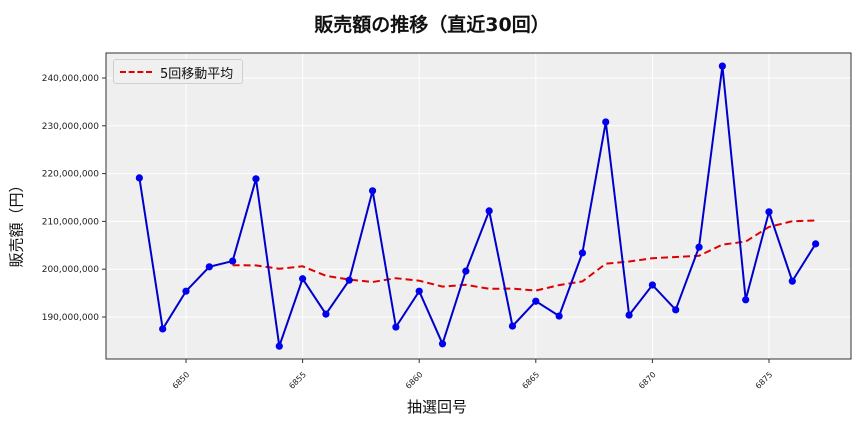 The height and width of the screenshot is (432, 864). Describe the element at coordinates (432, 25) in the screenshot. I see `chart-title: 販売額の推移（直近30回）` at that location.